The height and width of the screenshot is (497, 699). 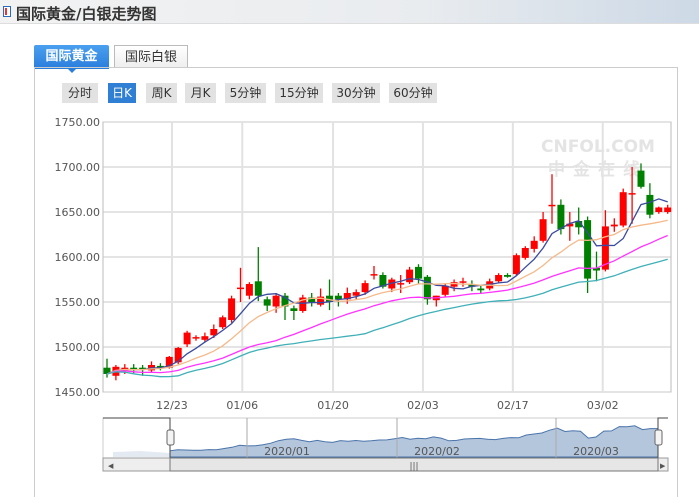 What do you see at coordinates (151, 56) in the screenshot?
I see `tab-silver: 国际白银` at bounding box center [151, 56].